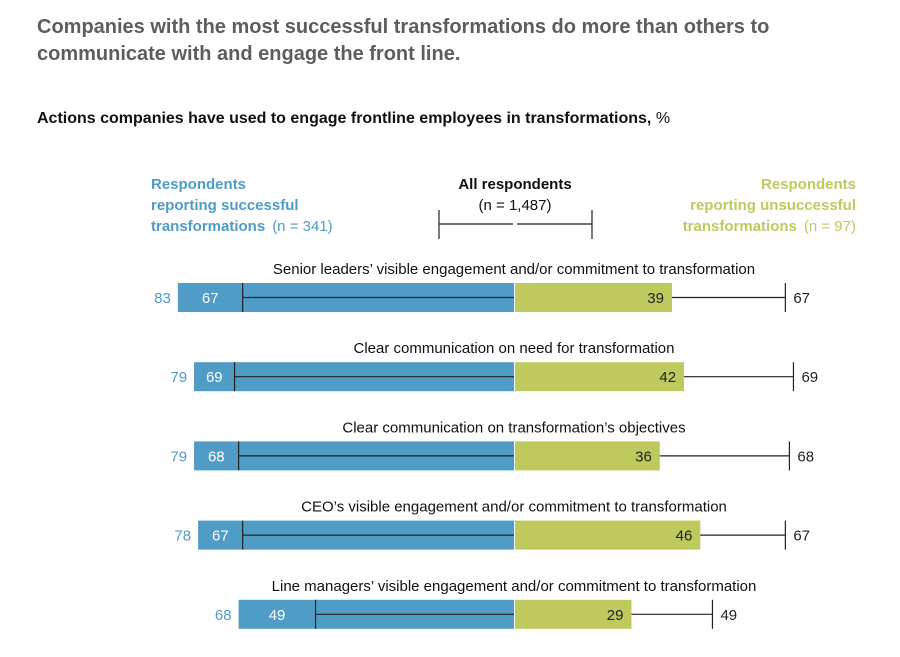  I want to click on value-label-unsuccessful: 29, so click(615, 615).